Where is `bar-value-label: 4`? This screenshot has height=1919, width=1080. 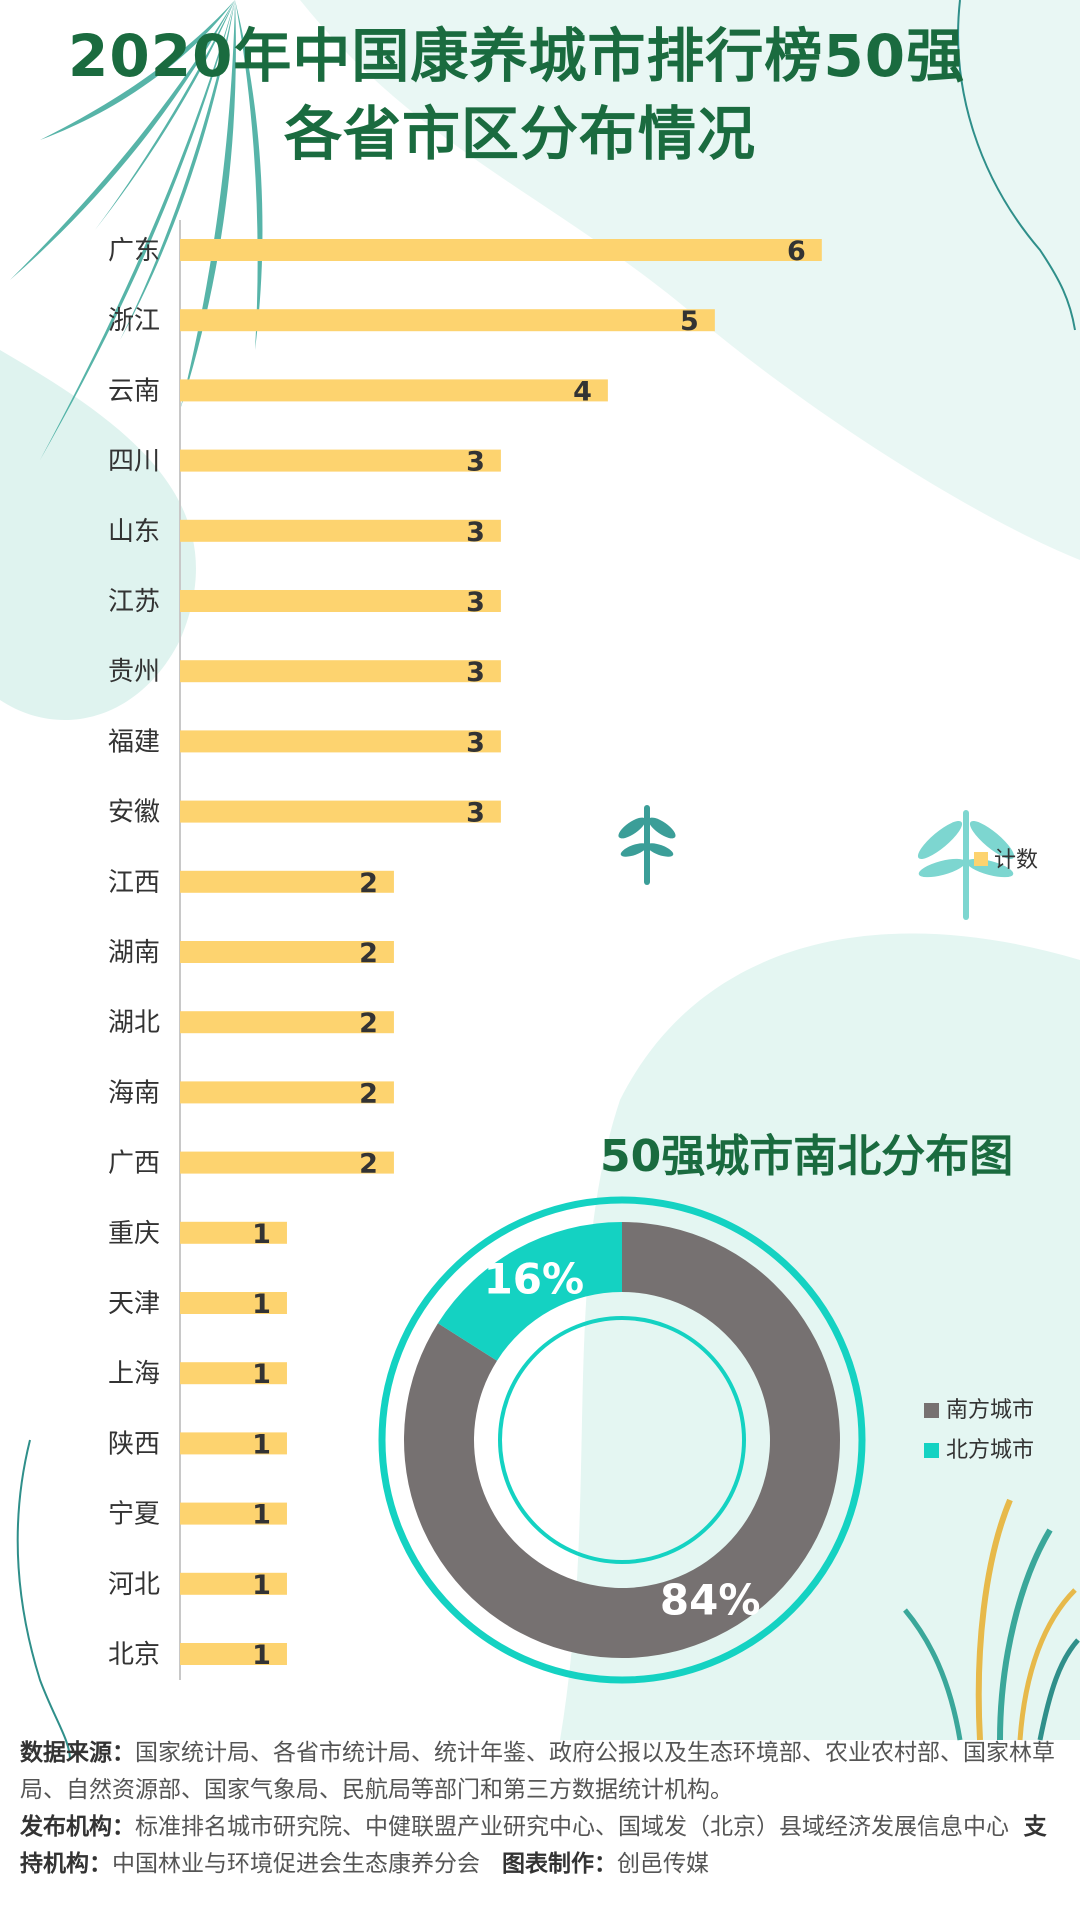 bar-value-label: 4 is located at coordinates (582, 391).